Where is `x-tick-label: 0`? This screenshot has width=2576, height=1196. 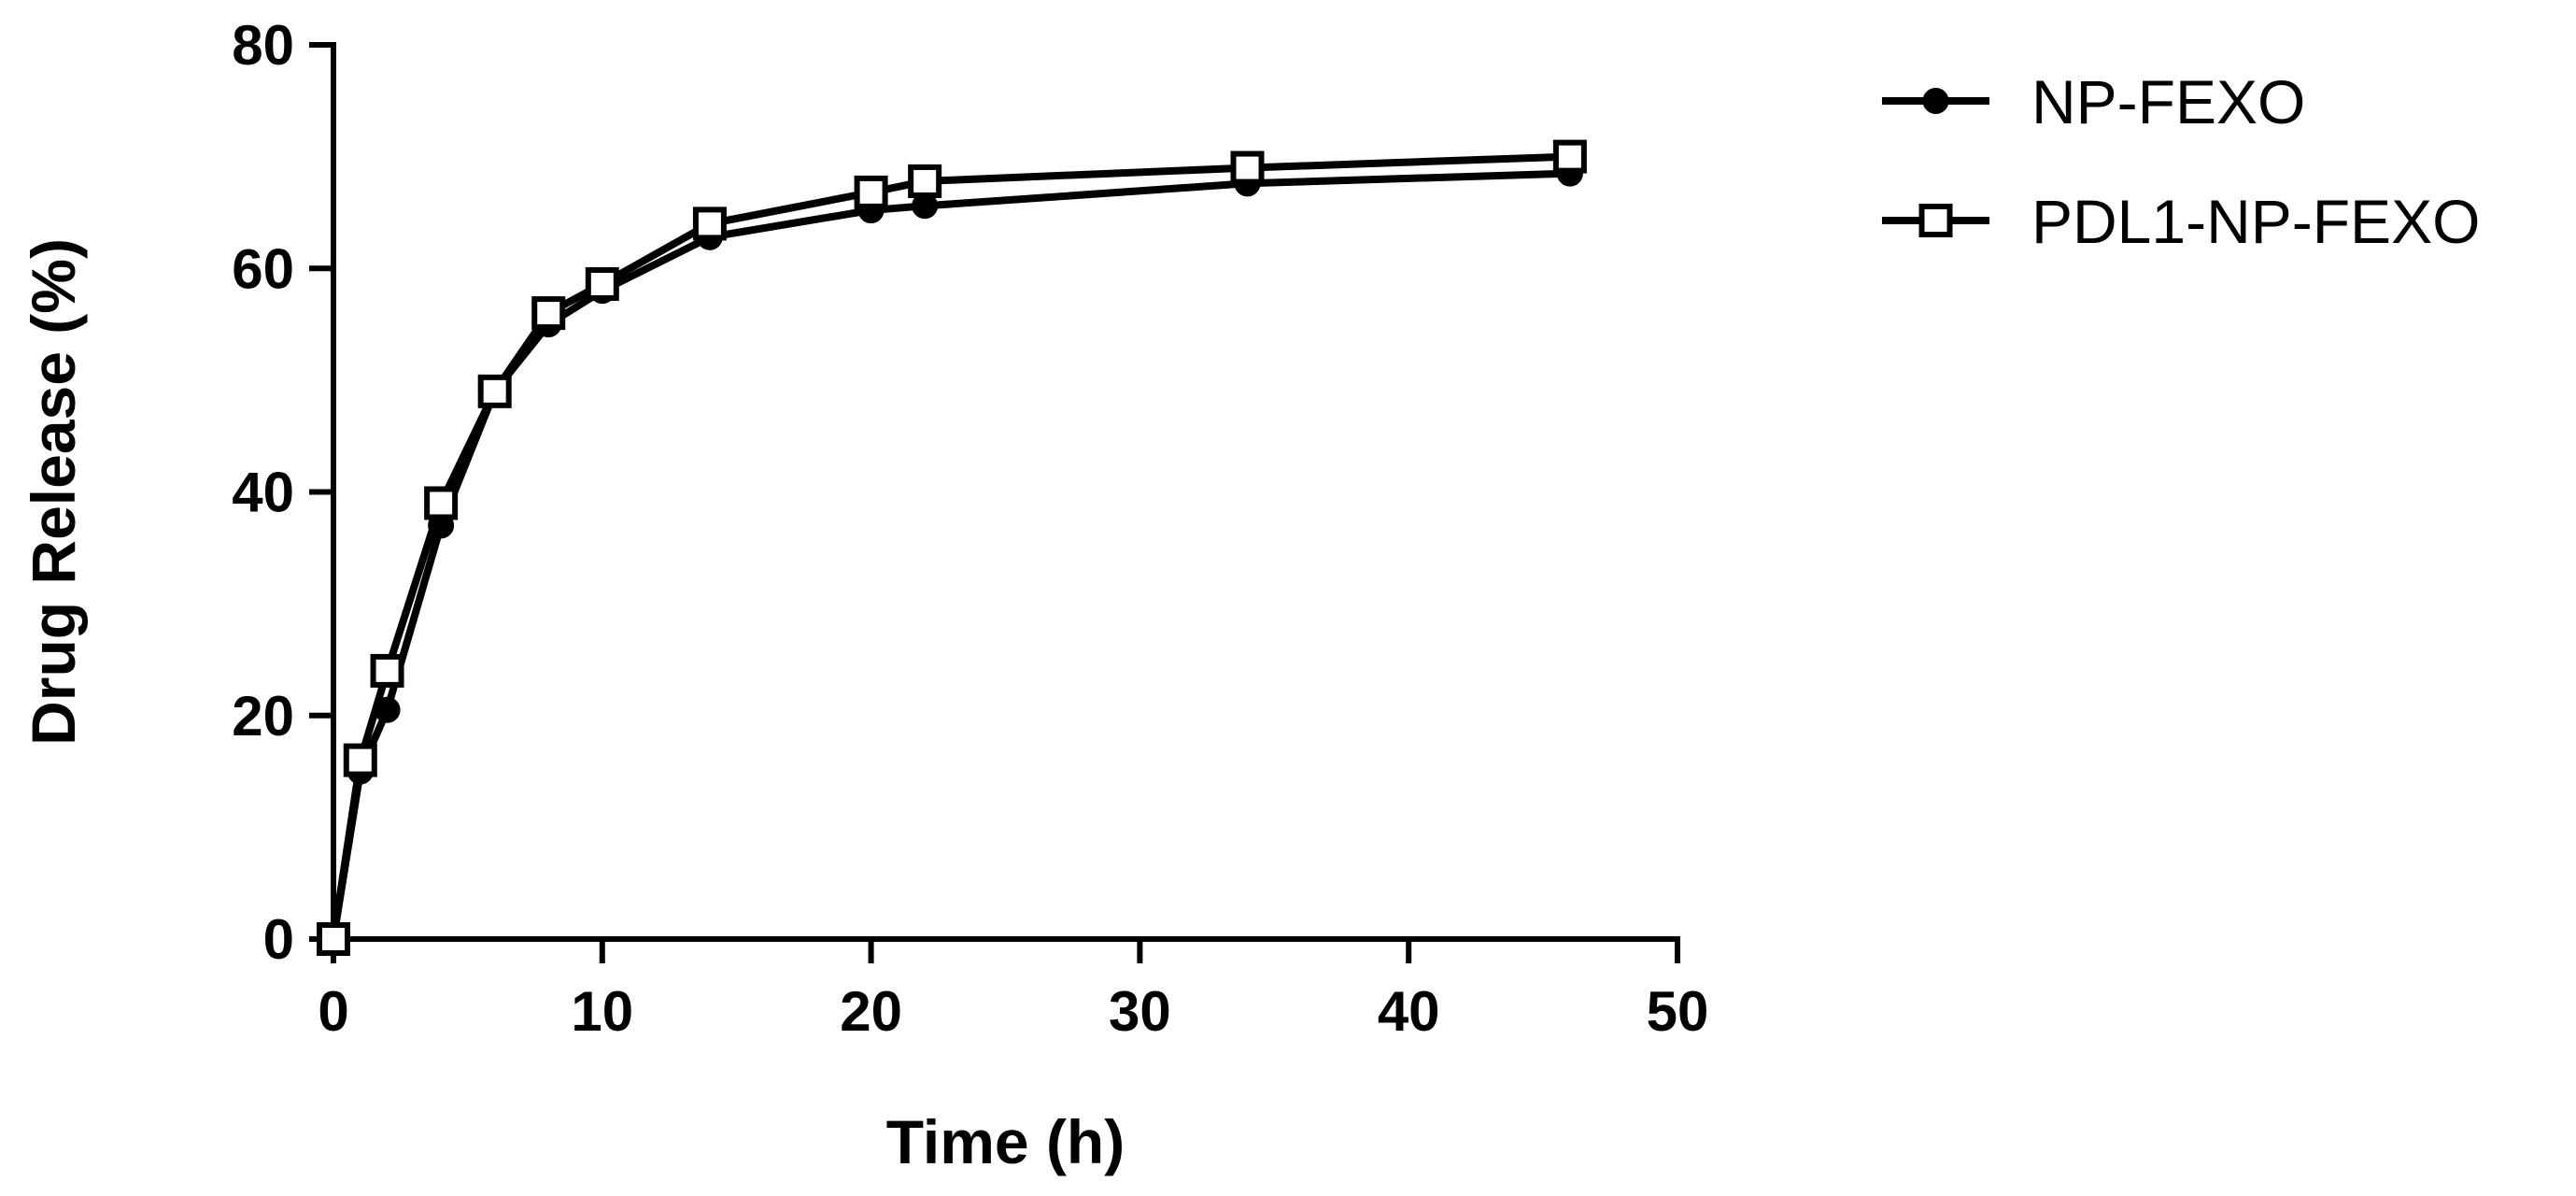
x-tick-label: 0 is located at coordinates (333, 1011).